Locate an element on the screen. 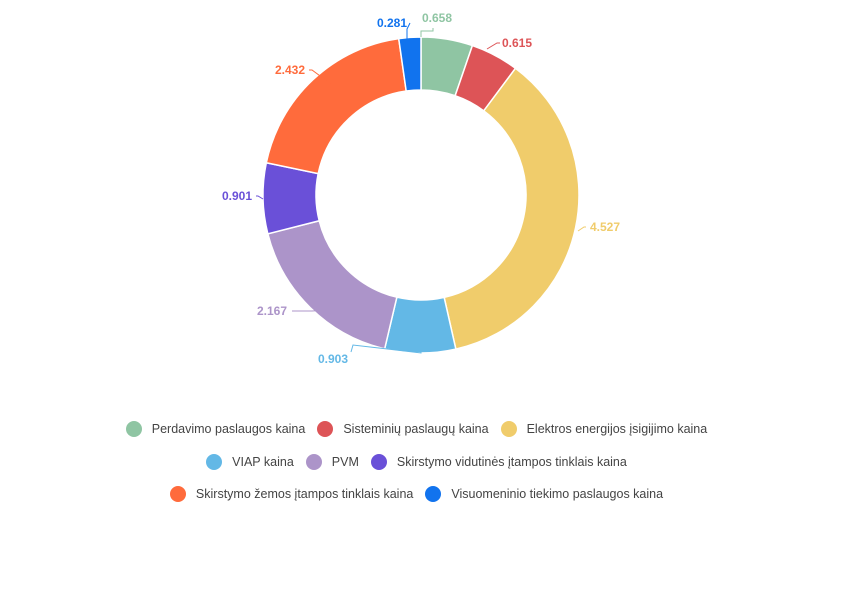 The height and width of the screenshot is (606, 865). legend-item-skirstymo-zemos: Skirstymo žemos įtampos tinklais kaina is located at coordinates (291, 494).